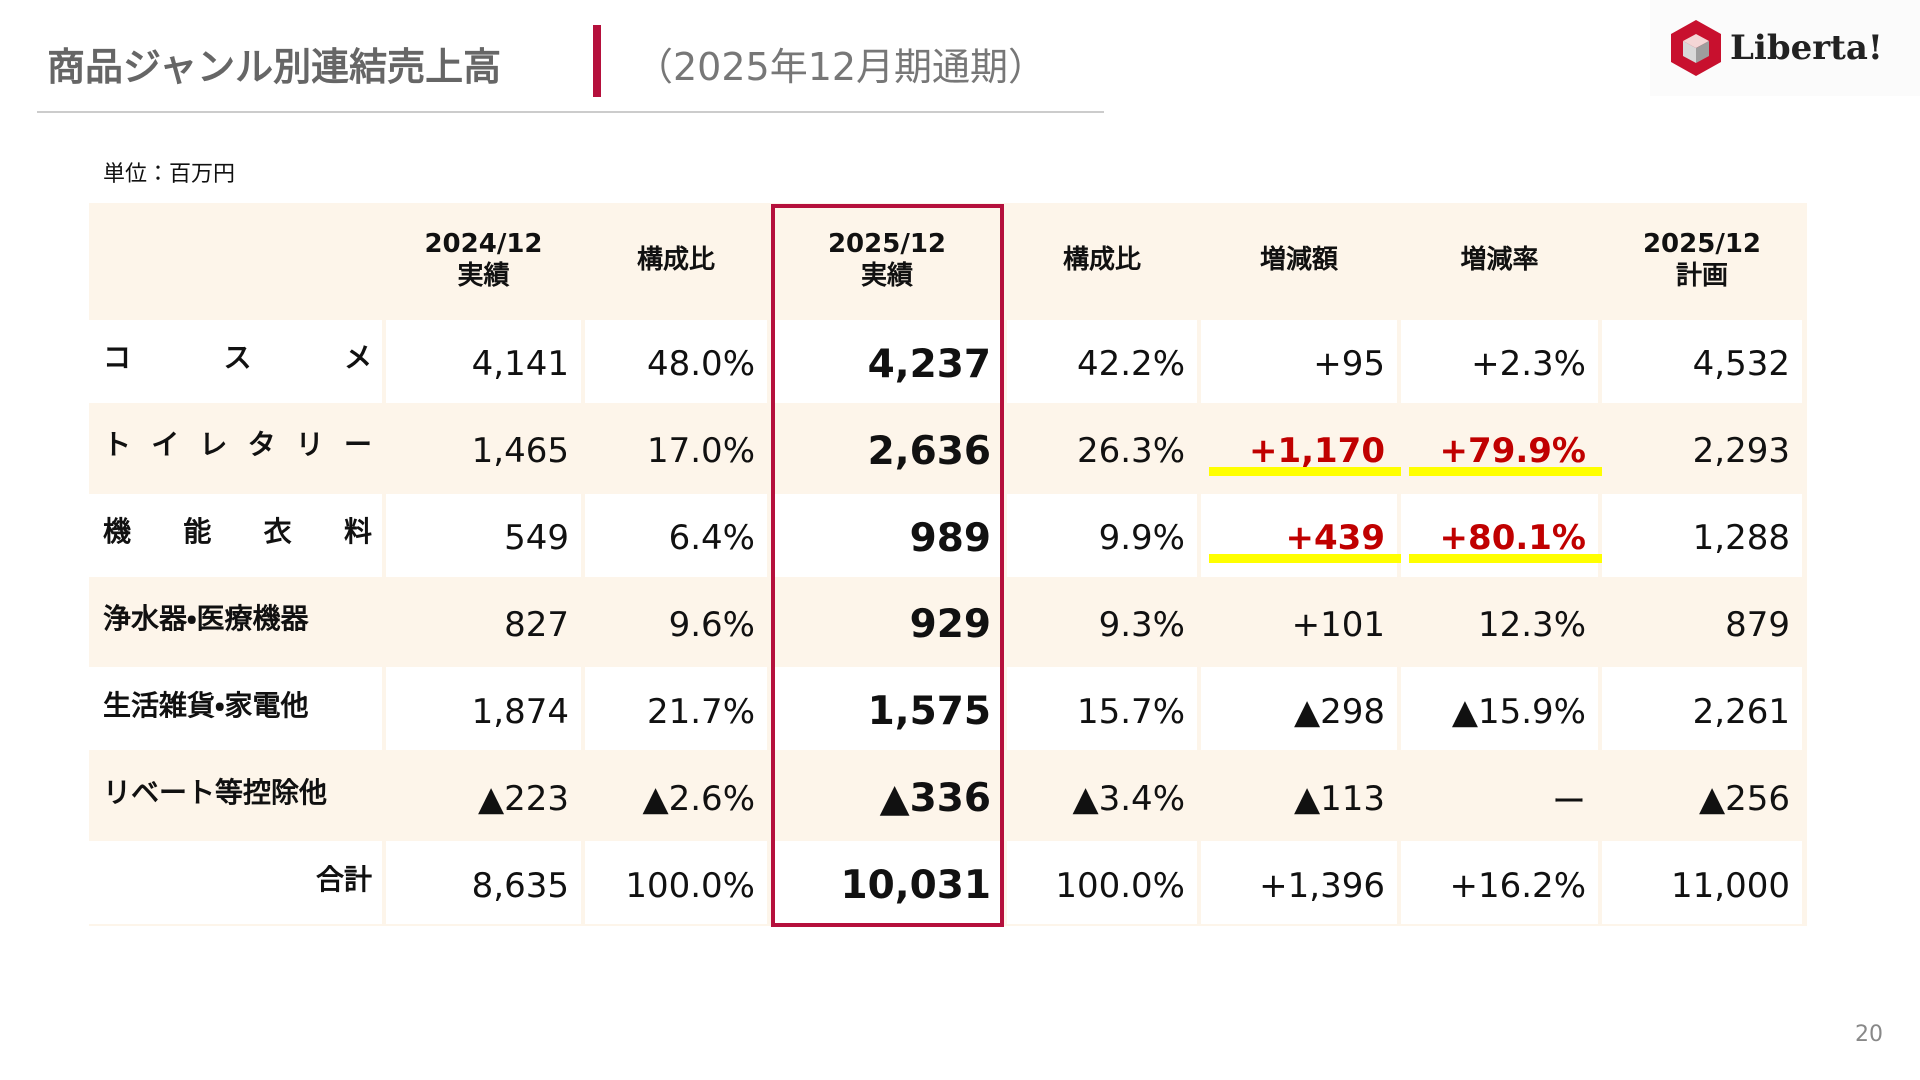 This screenshot has height=1080, width=1920. Describe the element at coordinates (235, 260) in the screenshot. I see `header-cell` at that location.